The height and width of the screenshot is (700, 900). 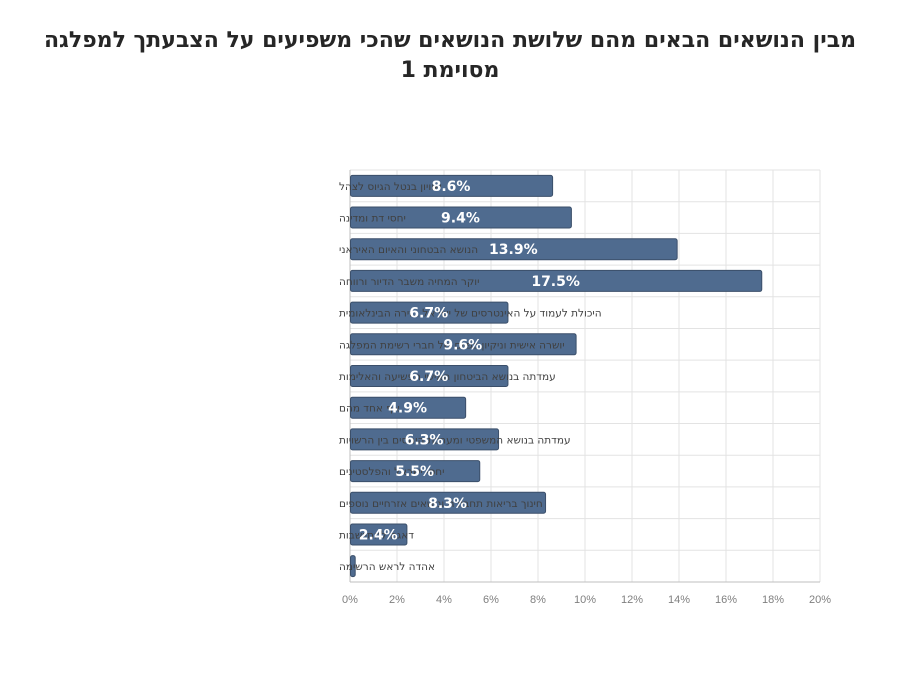 I want to click on data-label: 4.9%, so click(x=407, y=409).